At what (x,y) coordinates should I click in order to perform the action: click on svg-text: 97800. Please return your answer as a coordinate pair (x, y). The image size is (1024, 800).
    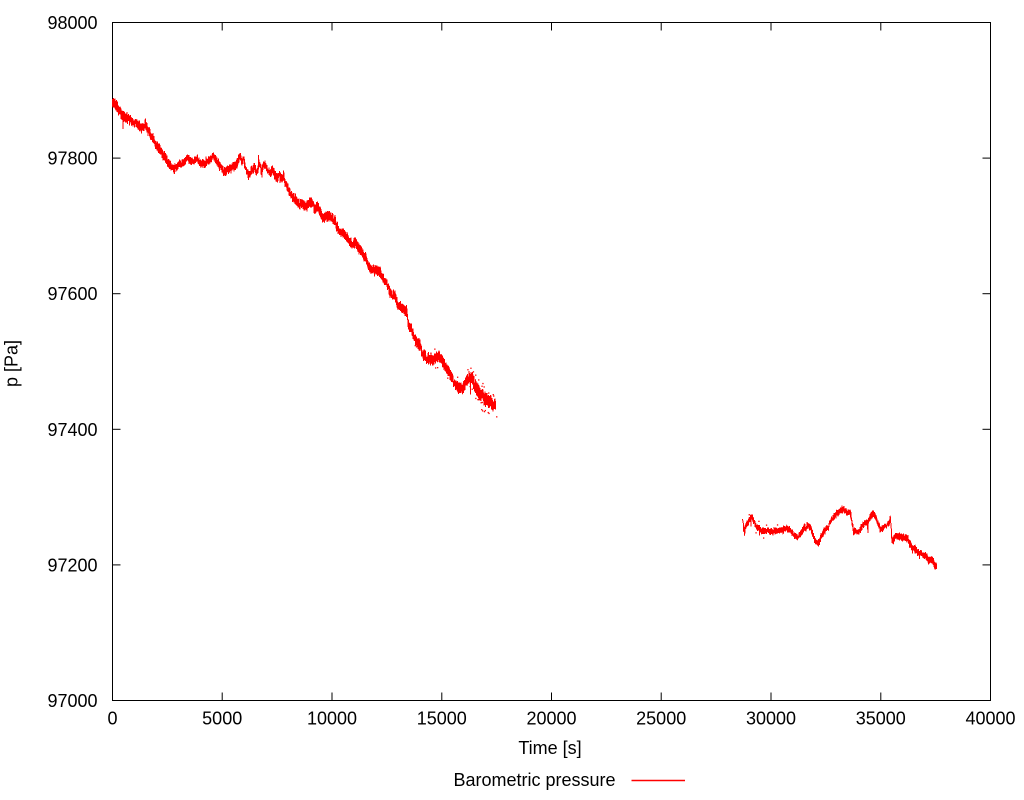
    Looking at the image, I should click on (72, 159).